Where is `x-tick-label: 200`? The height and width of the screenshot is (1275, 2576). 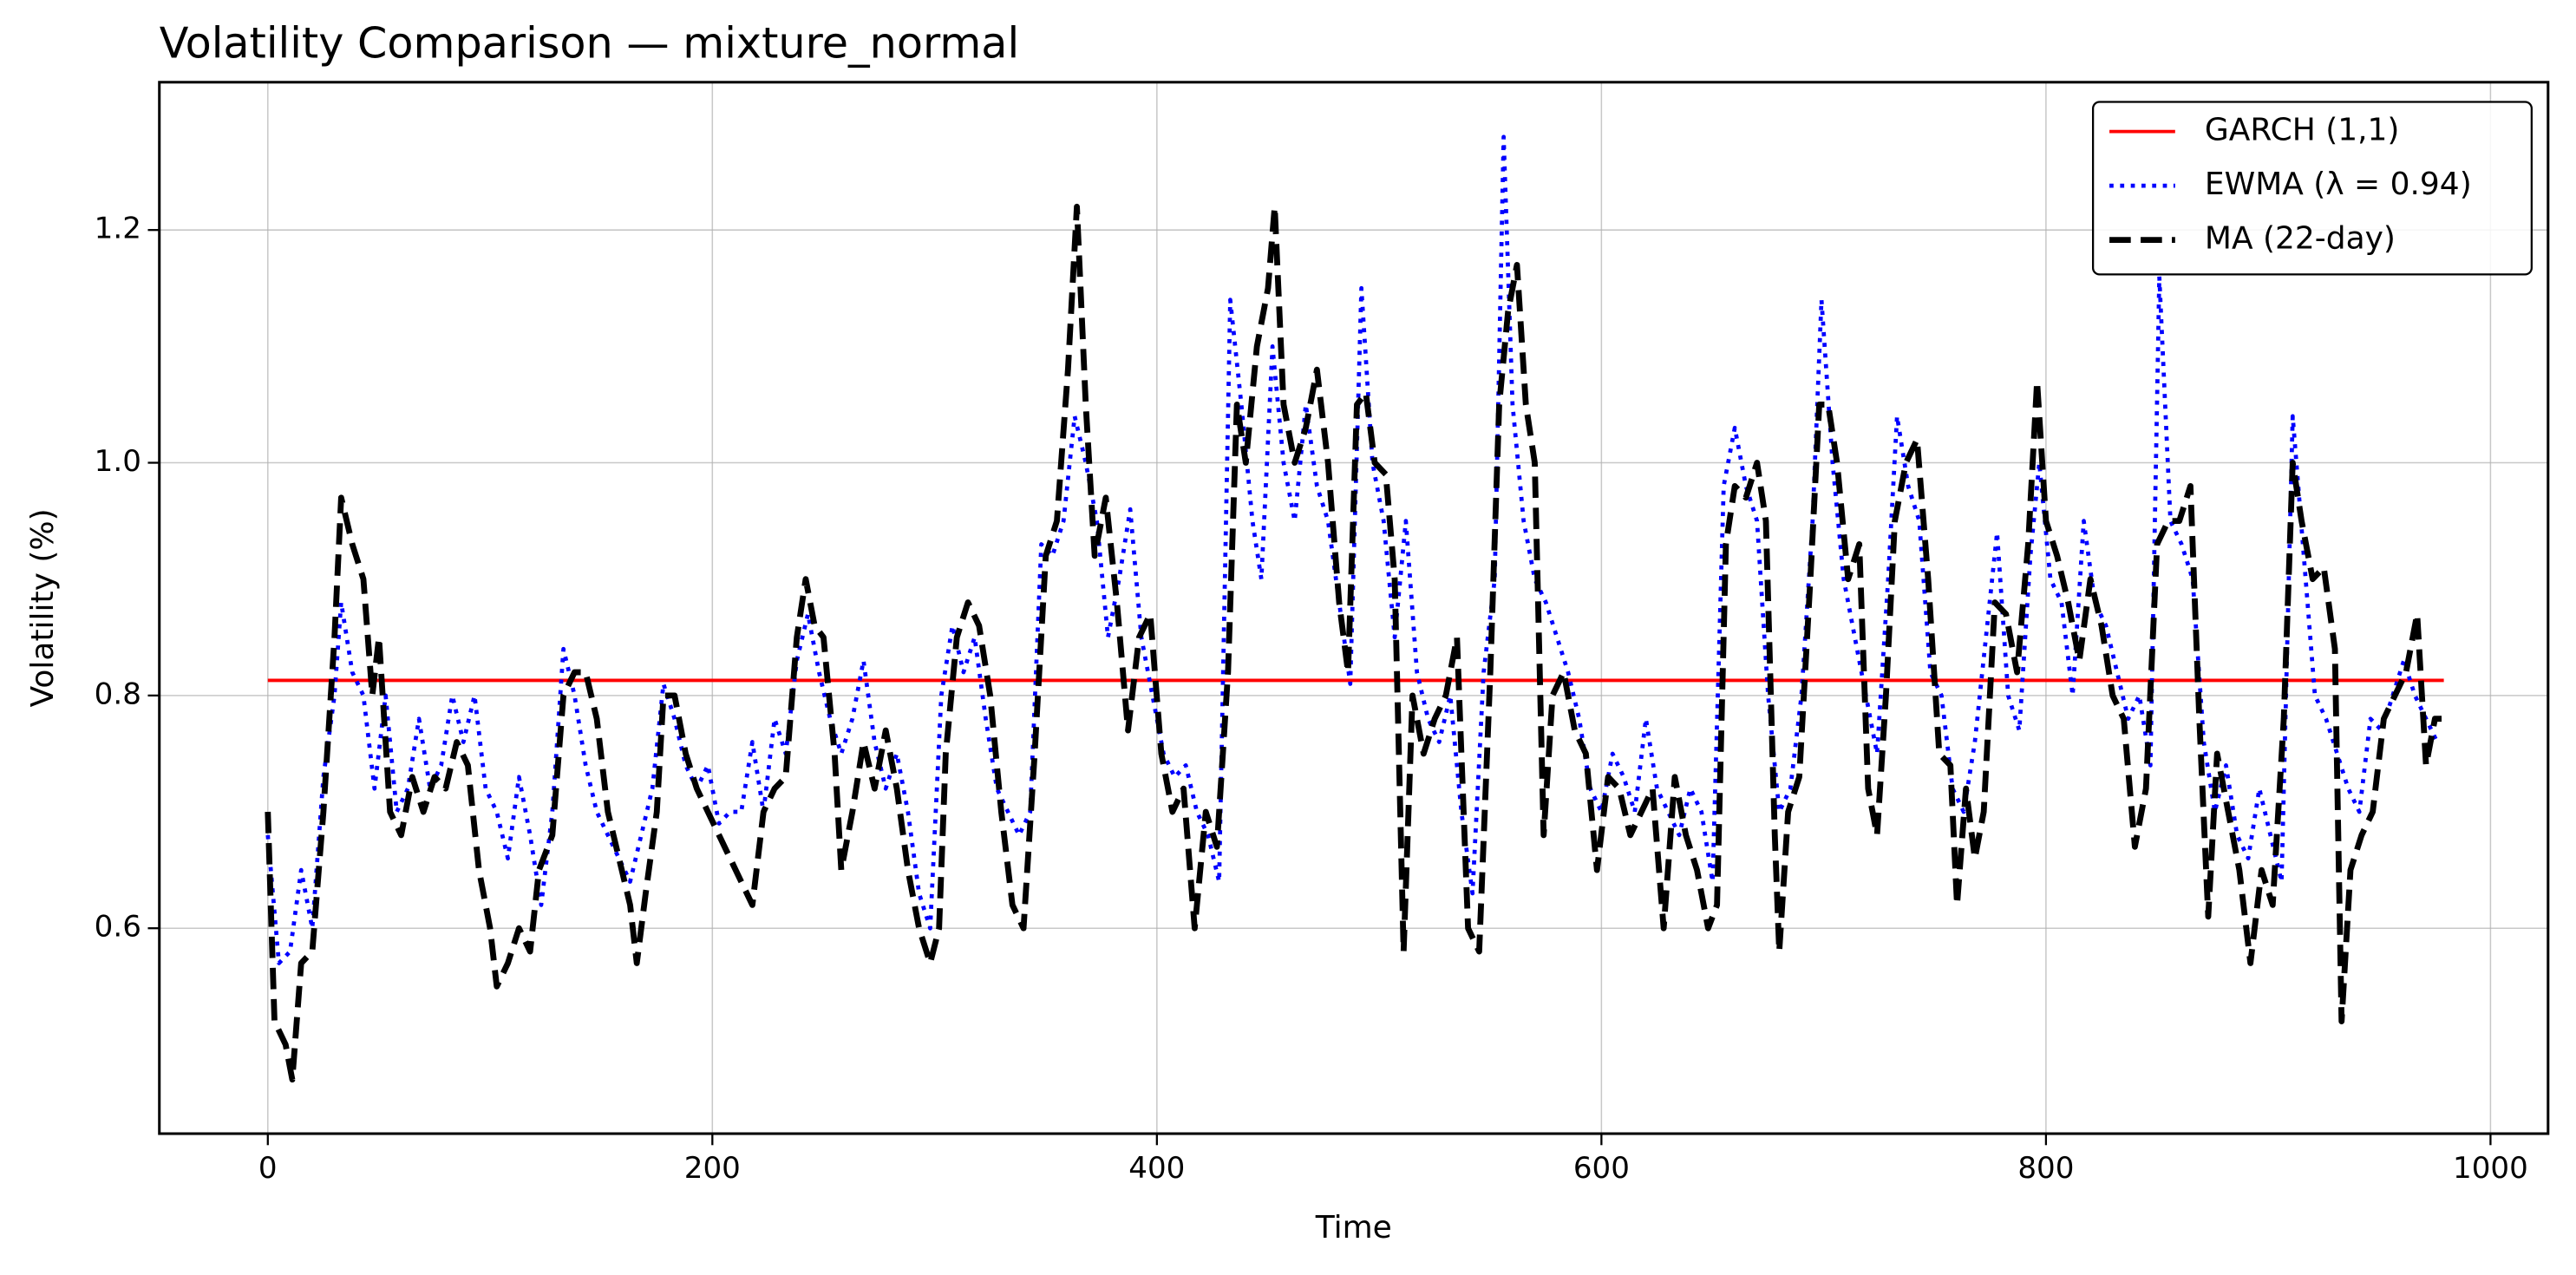 x-tick-label: 200 is located at coordinates (712, 1168).